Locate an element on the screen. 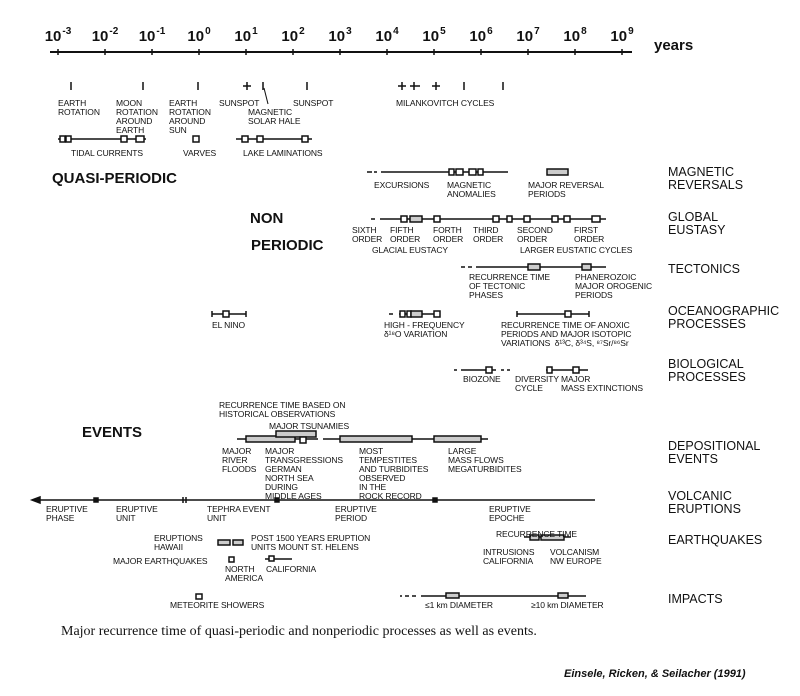  axis-tick: 10⁻² is located at coordinates (105, 35).